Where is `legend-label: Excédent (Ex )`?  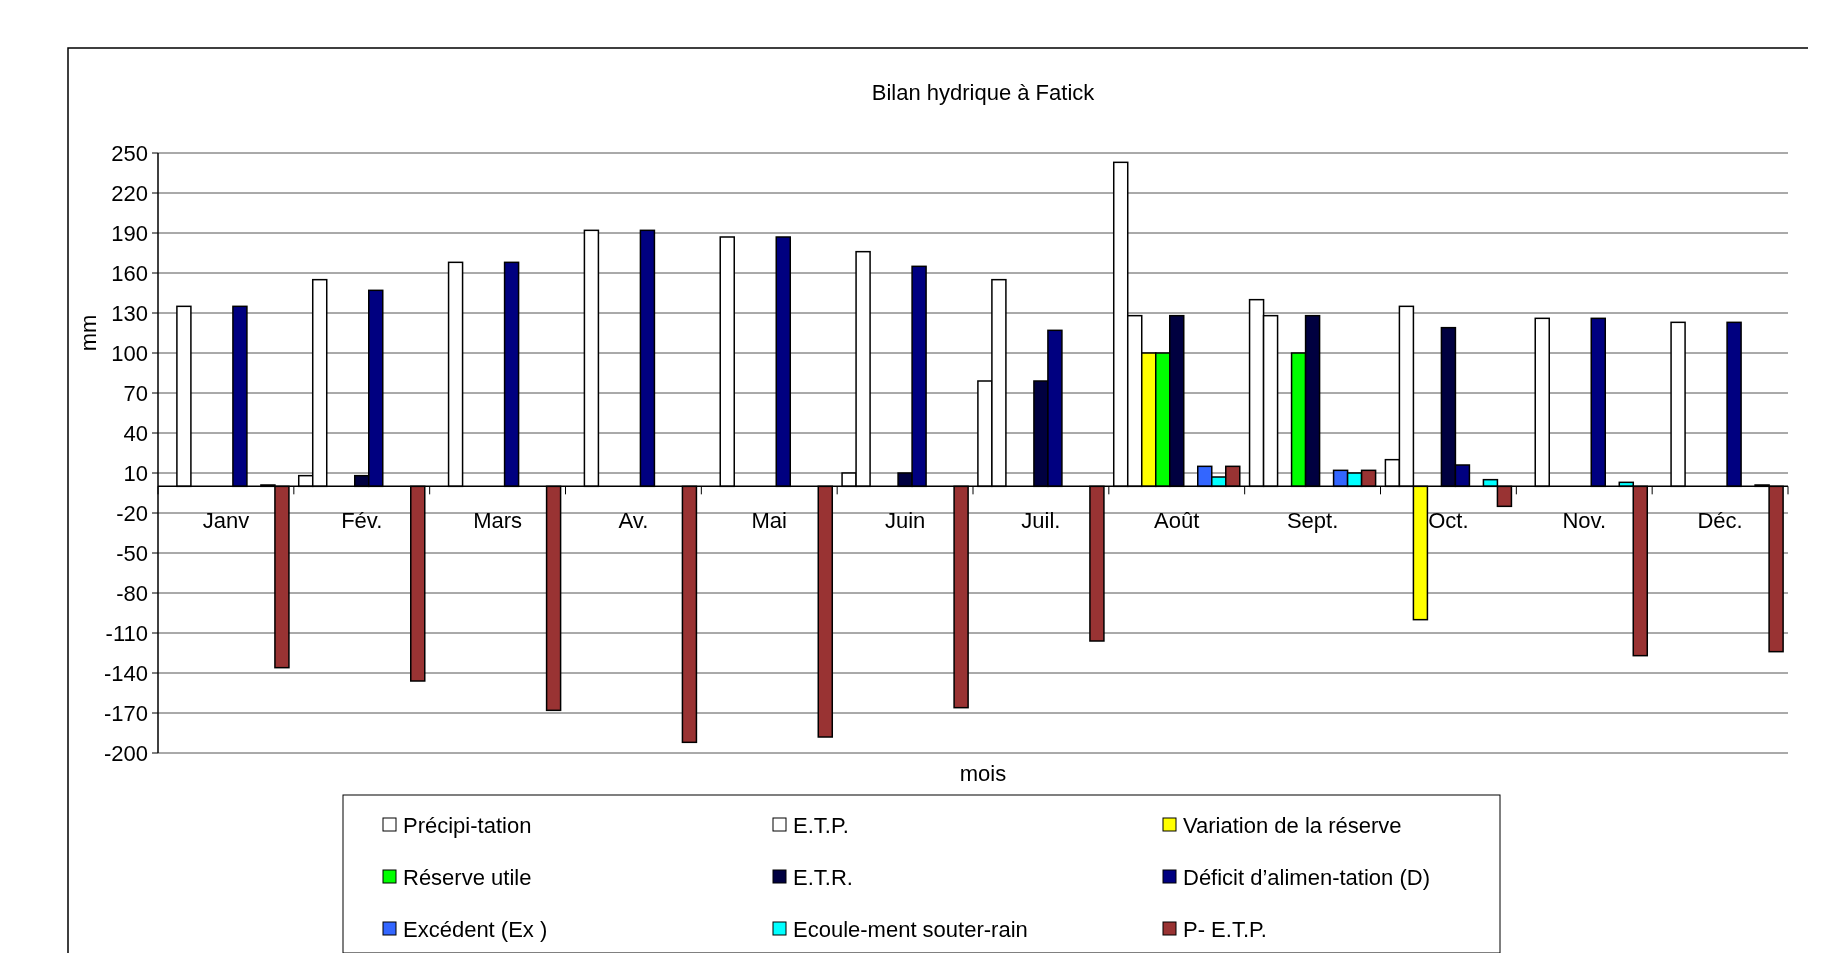 legend-label: Excédent (Ex ) is located at coordinates (475, 929).